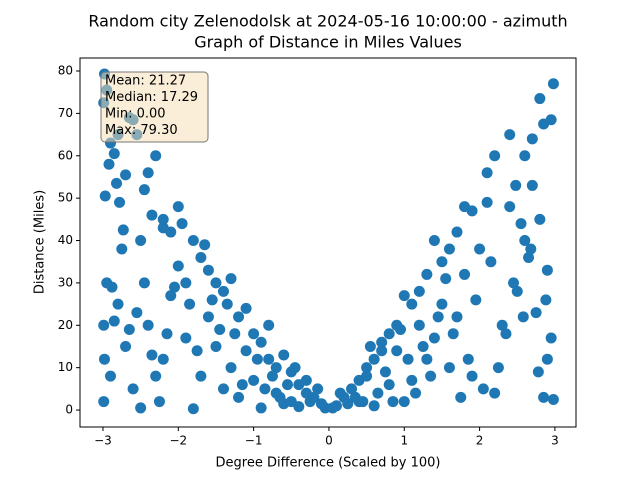 This screenshot has width=640, height=480. I want to click on y-tick-label: 50, so click(65, 198).